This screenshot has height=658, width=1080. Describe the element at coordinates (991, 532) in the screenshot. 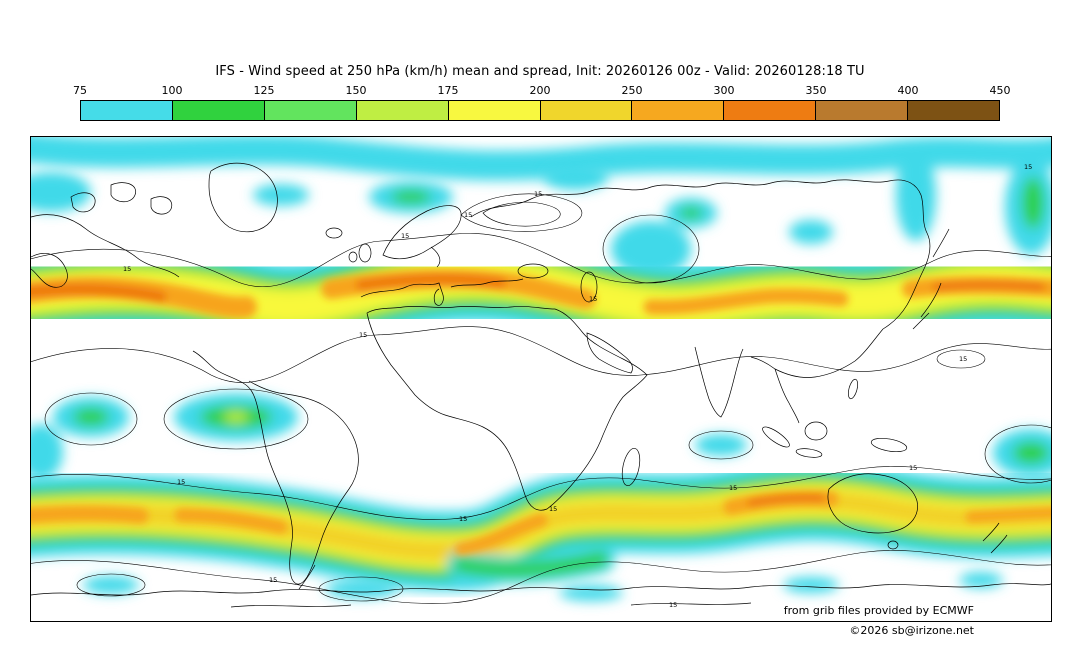

I see `new-zealand-coast` at that location.